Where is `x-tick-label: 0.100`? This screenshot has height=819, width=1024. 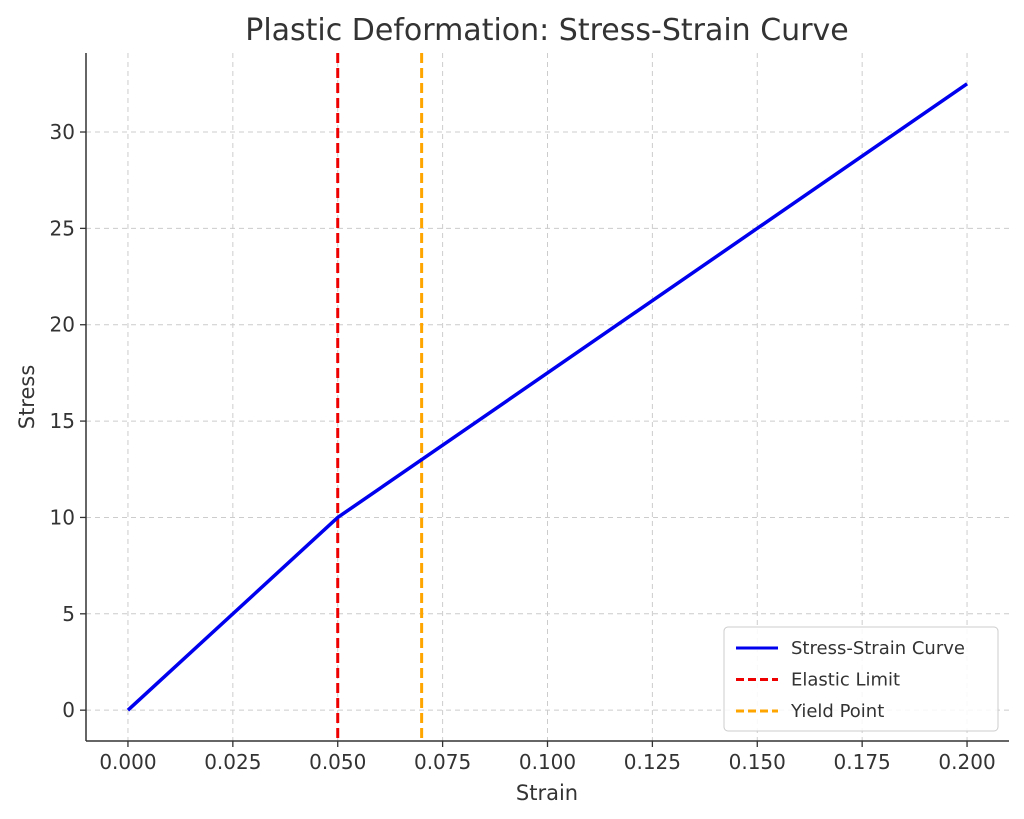
x-tick-label: 0.100 is located at coordinates (547, 762).